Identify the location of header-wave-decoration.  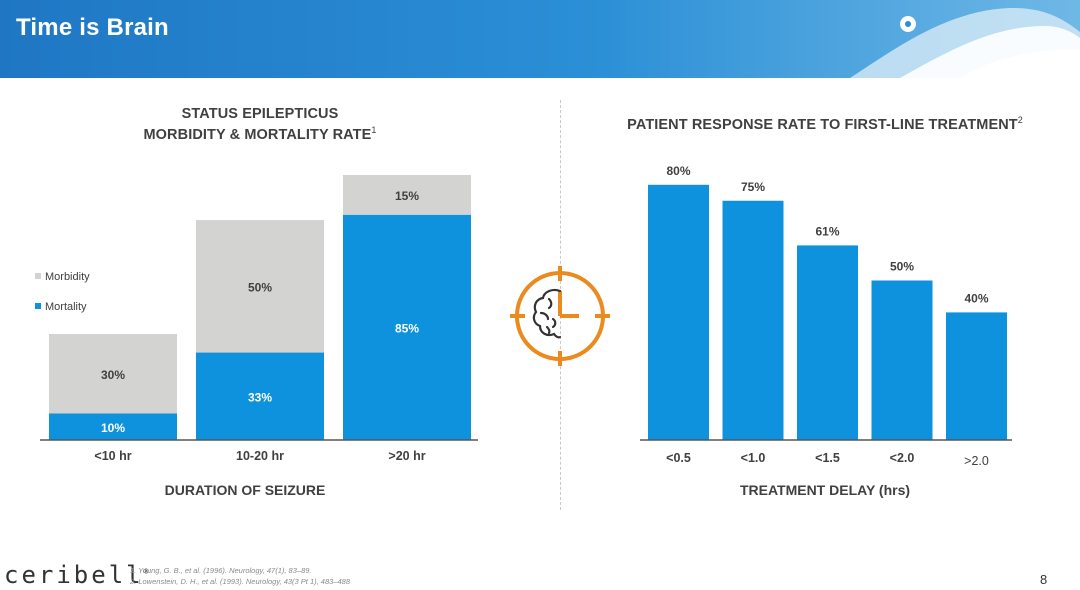
(965, 42).